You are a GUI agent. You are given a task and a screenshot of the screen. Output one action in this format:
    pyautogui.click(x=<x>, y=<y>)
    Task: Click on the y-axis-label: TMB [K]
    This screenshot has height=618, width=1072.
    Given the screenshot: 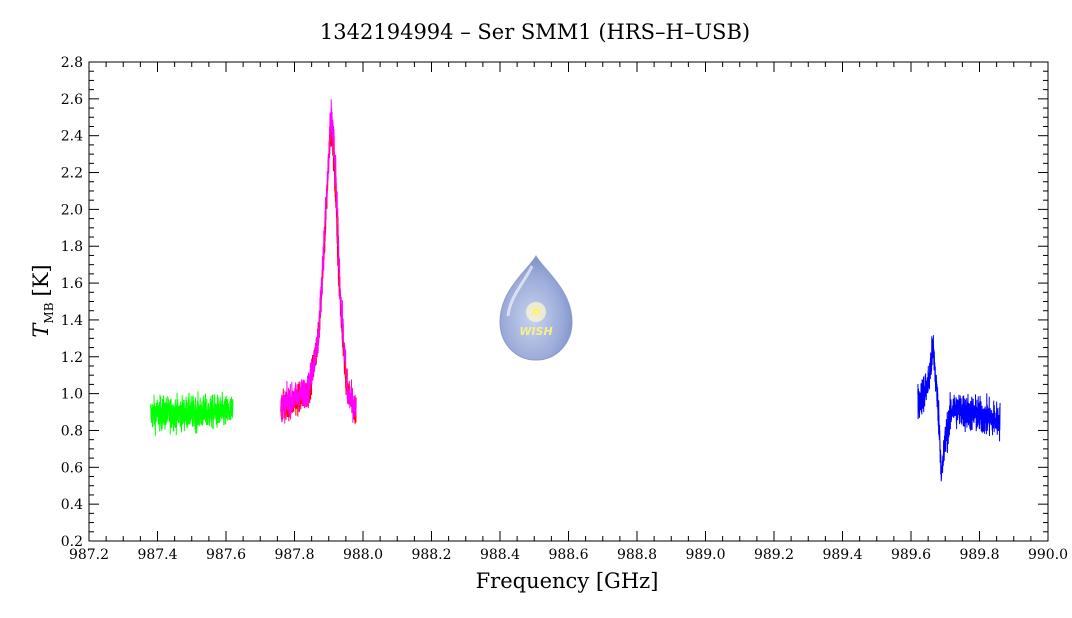 What is the action you would take?
    pyautogui.click(x=42, y=300)
    